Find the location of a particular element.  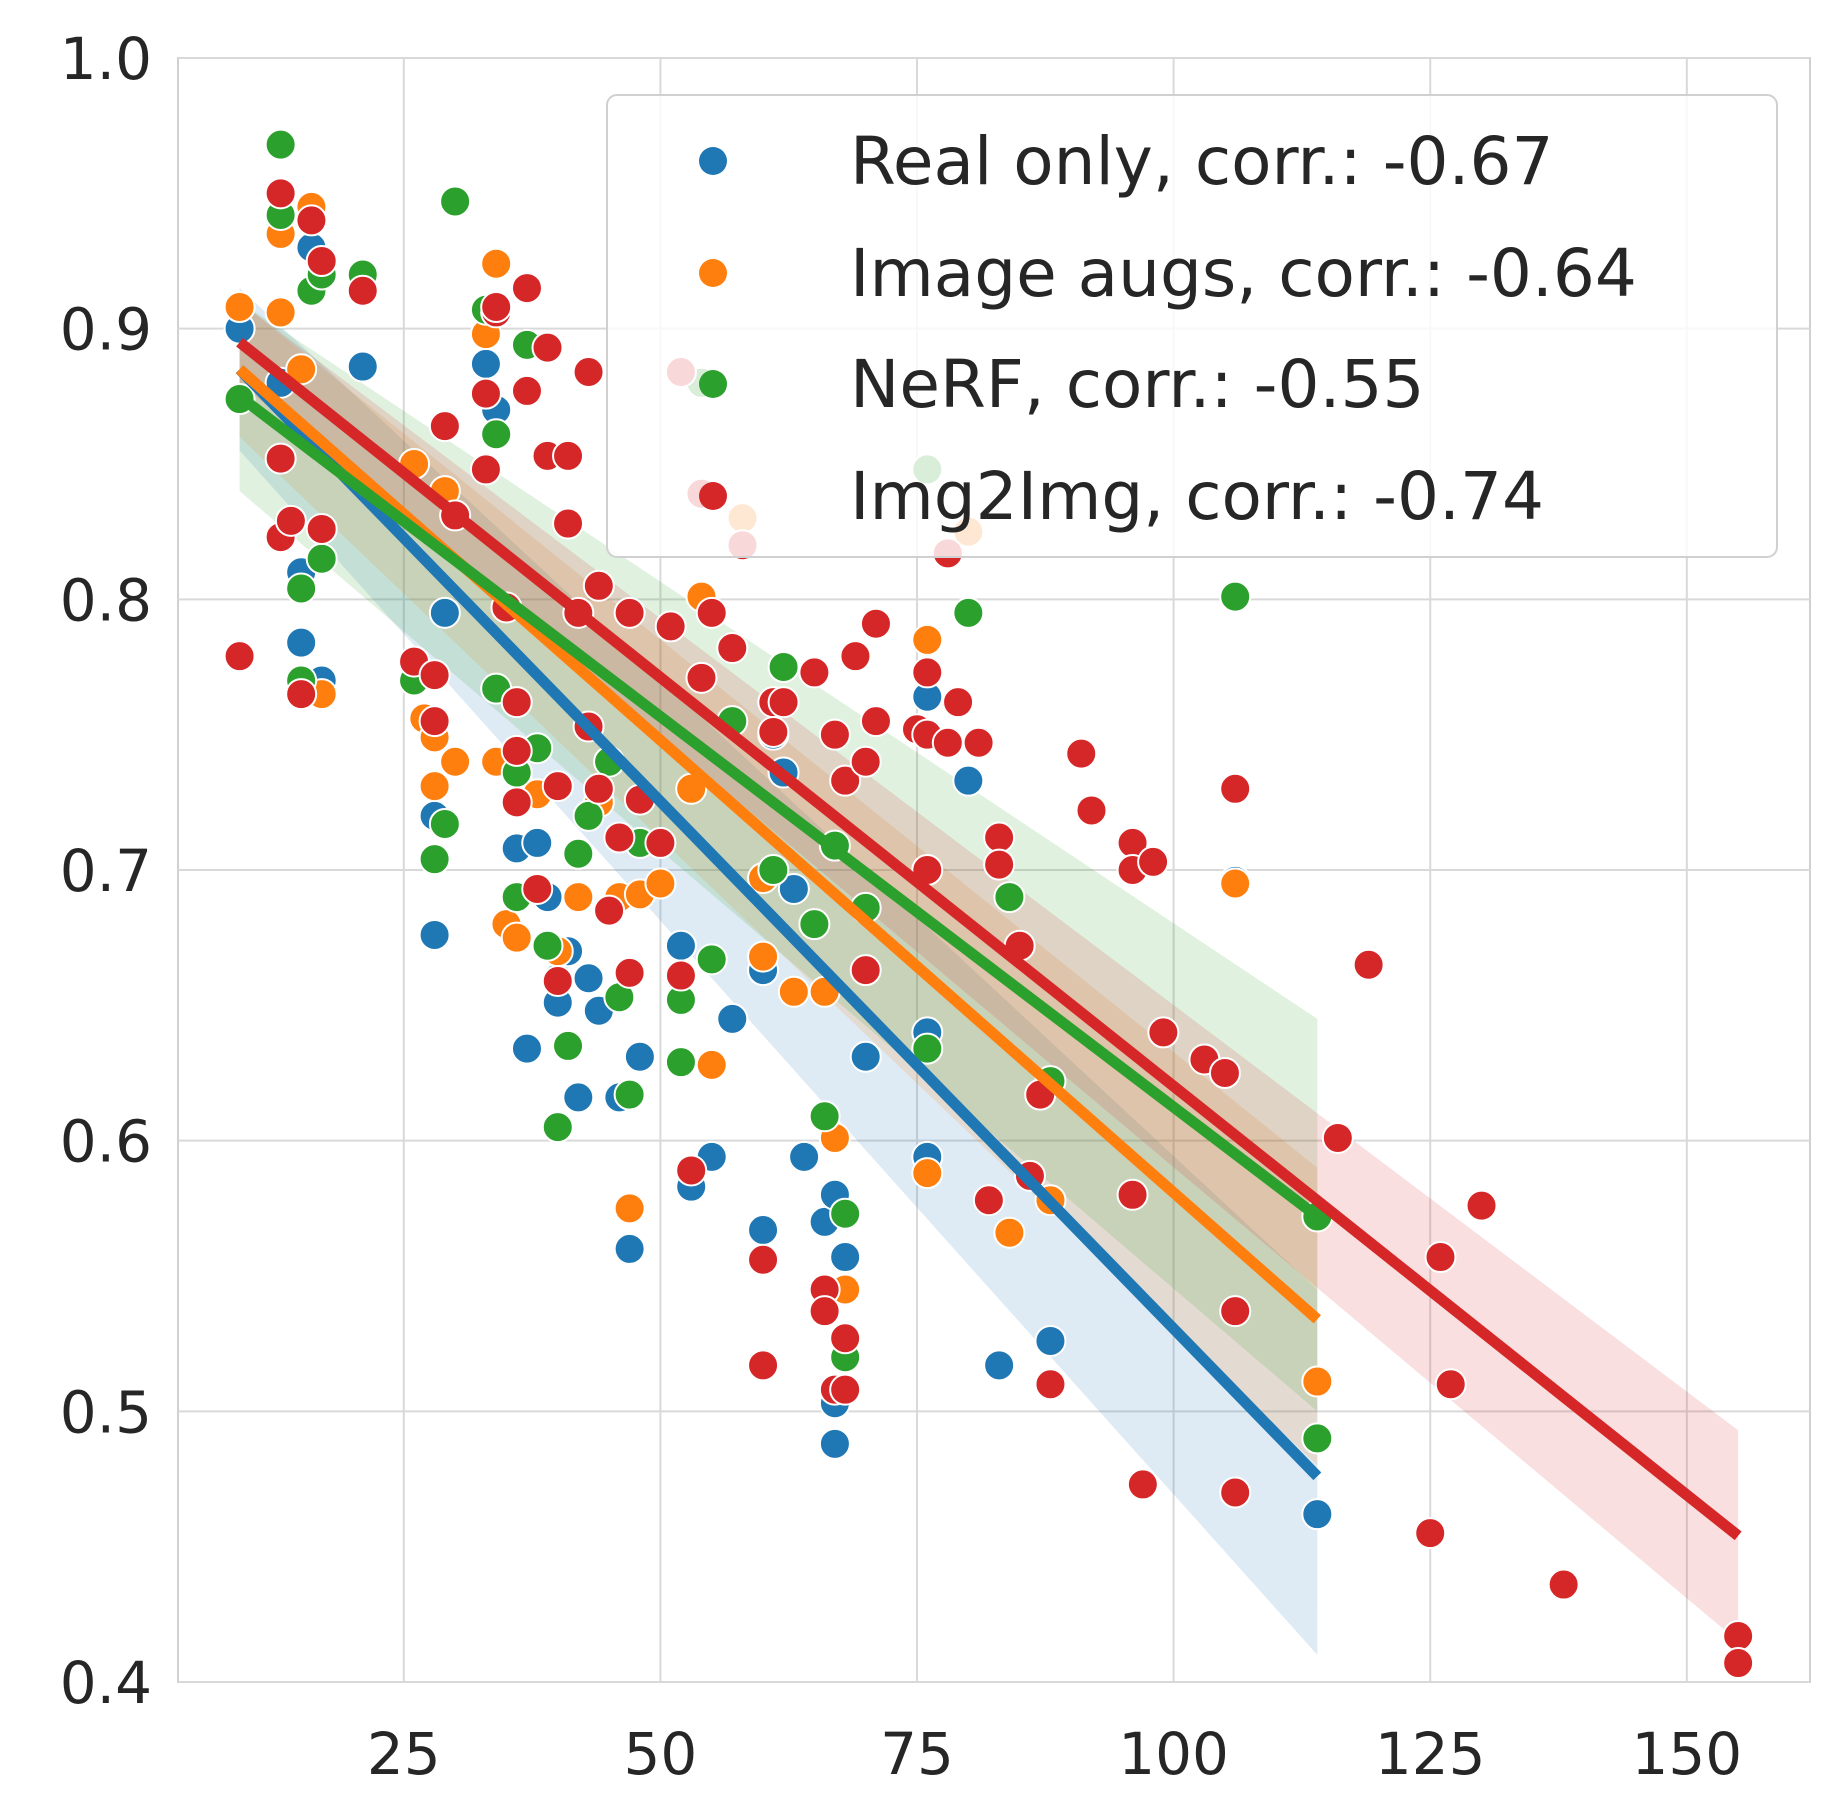

legend-label-nerf: NeRF, corr.: -0.55 is located at coordinates (1137, 384).